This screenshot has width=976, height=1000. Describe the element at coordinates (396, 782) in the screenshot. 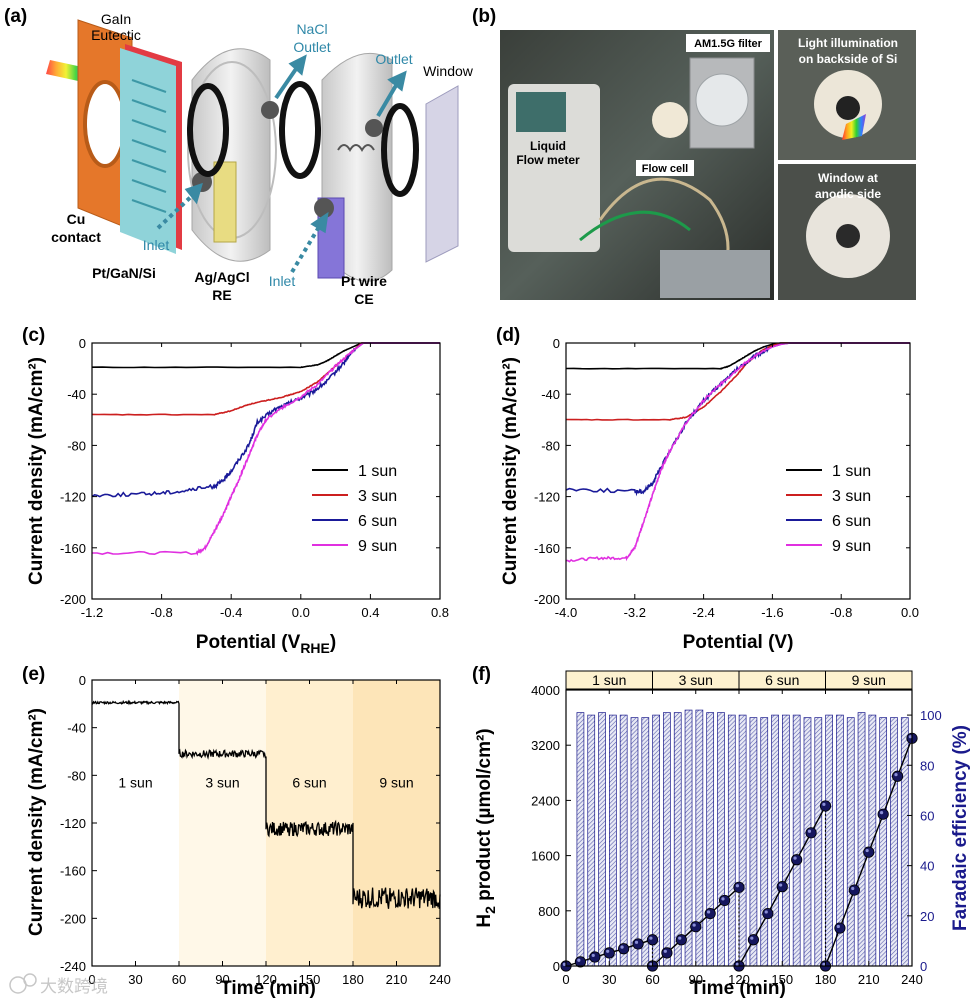

I see `segment-label-3: 9 sun` at that location.